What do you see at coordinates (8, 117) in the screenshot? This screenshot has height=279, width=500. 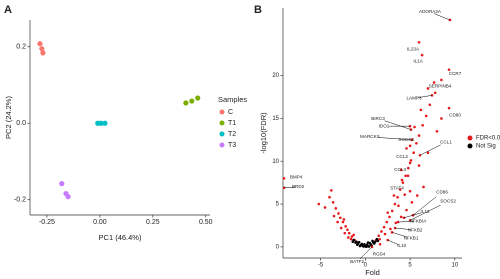 I see `y-axis-title: PC2 (24.2%)` at bounding box center [8, 117].